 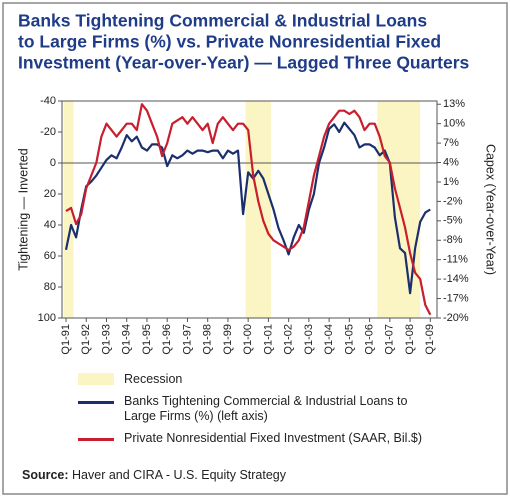 What do you see at coordinates (228, 339) in the screenshot?
I see `x-tick-label: Q1-99` at bounding box center [228, 339].